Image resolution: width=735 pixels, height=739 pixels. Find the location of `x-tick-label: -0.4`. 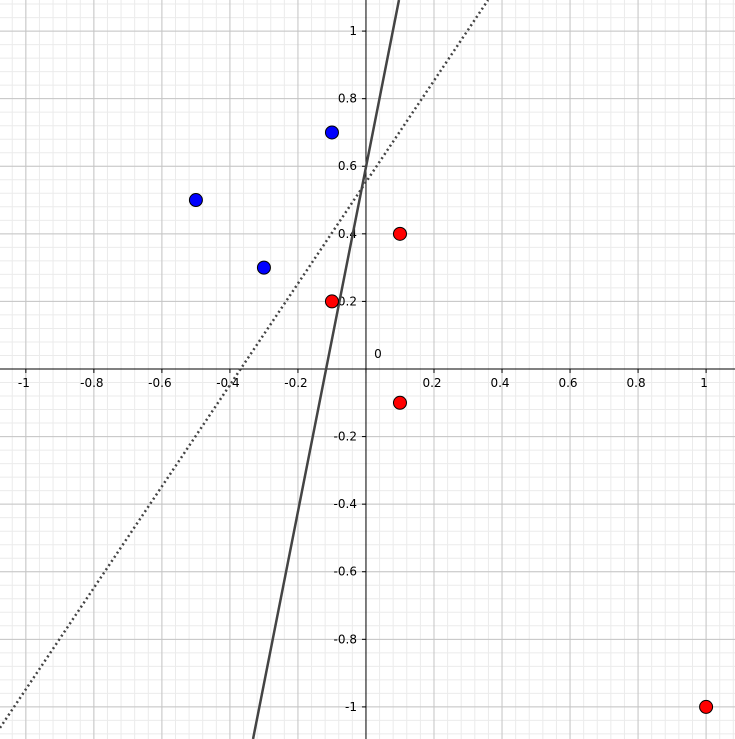

x-tick-label: -0.4 is located at coordinates (227, 383).